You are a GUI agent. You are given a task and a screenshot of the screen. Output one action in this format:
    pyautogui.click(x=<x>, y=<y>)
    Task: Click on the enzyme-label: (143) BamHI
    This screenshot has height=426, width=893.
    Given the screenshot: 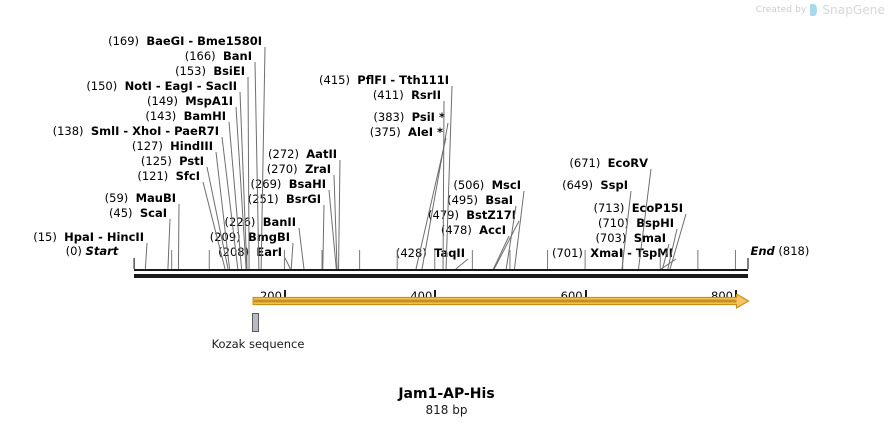 What is the action you would take?
    pyautogui.click(x=185, y=116)
    